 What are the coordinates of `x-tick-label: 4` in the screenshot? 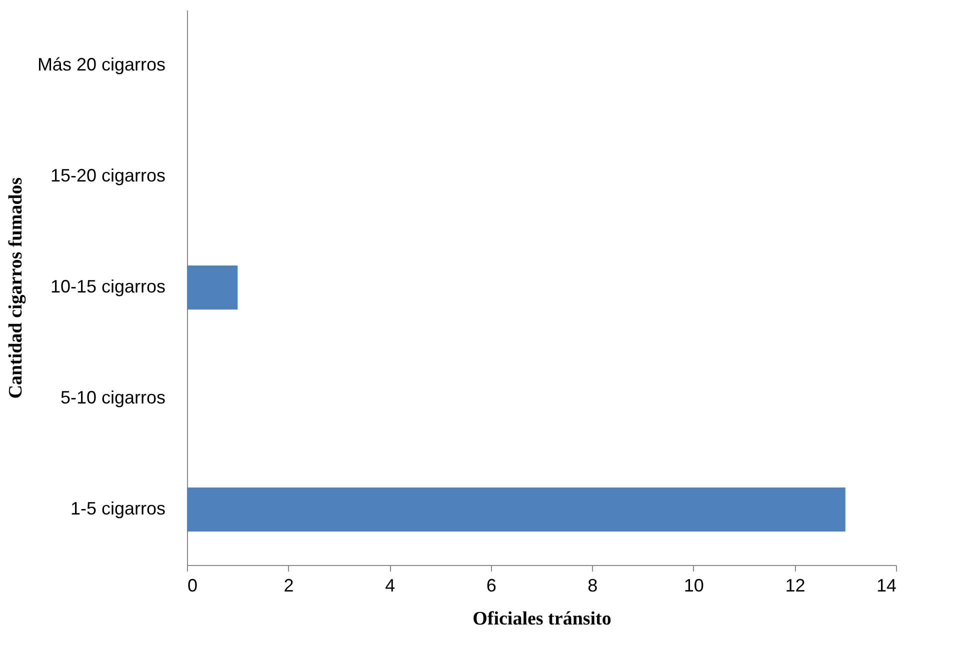 It's located at (390, 586).